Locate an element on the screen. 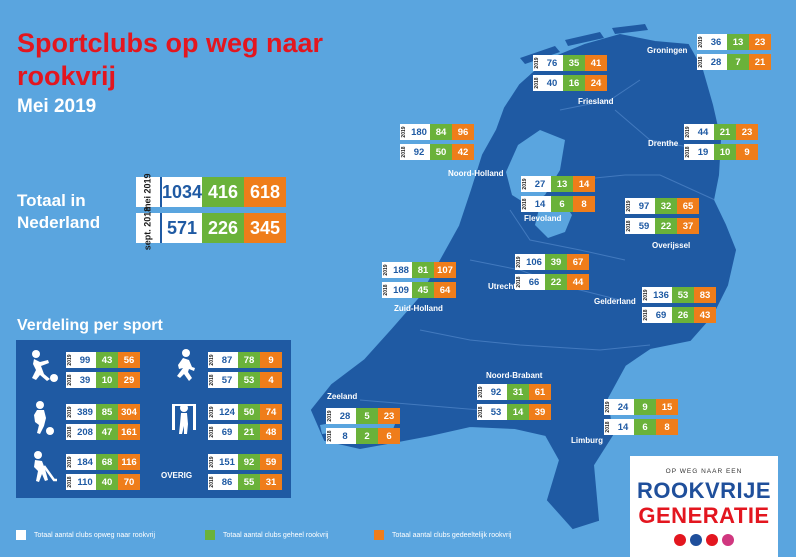 The image size is (796, 557). value-total: 97 is located at coordinates (644, 206).